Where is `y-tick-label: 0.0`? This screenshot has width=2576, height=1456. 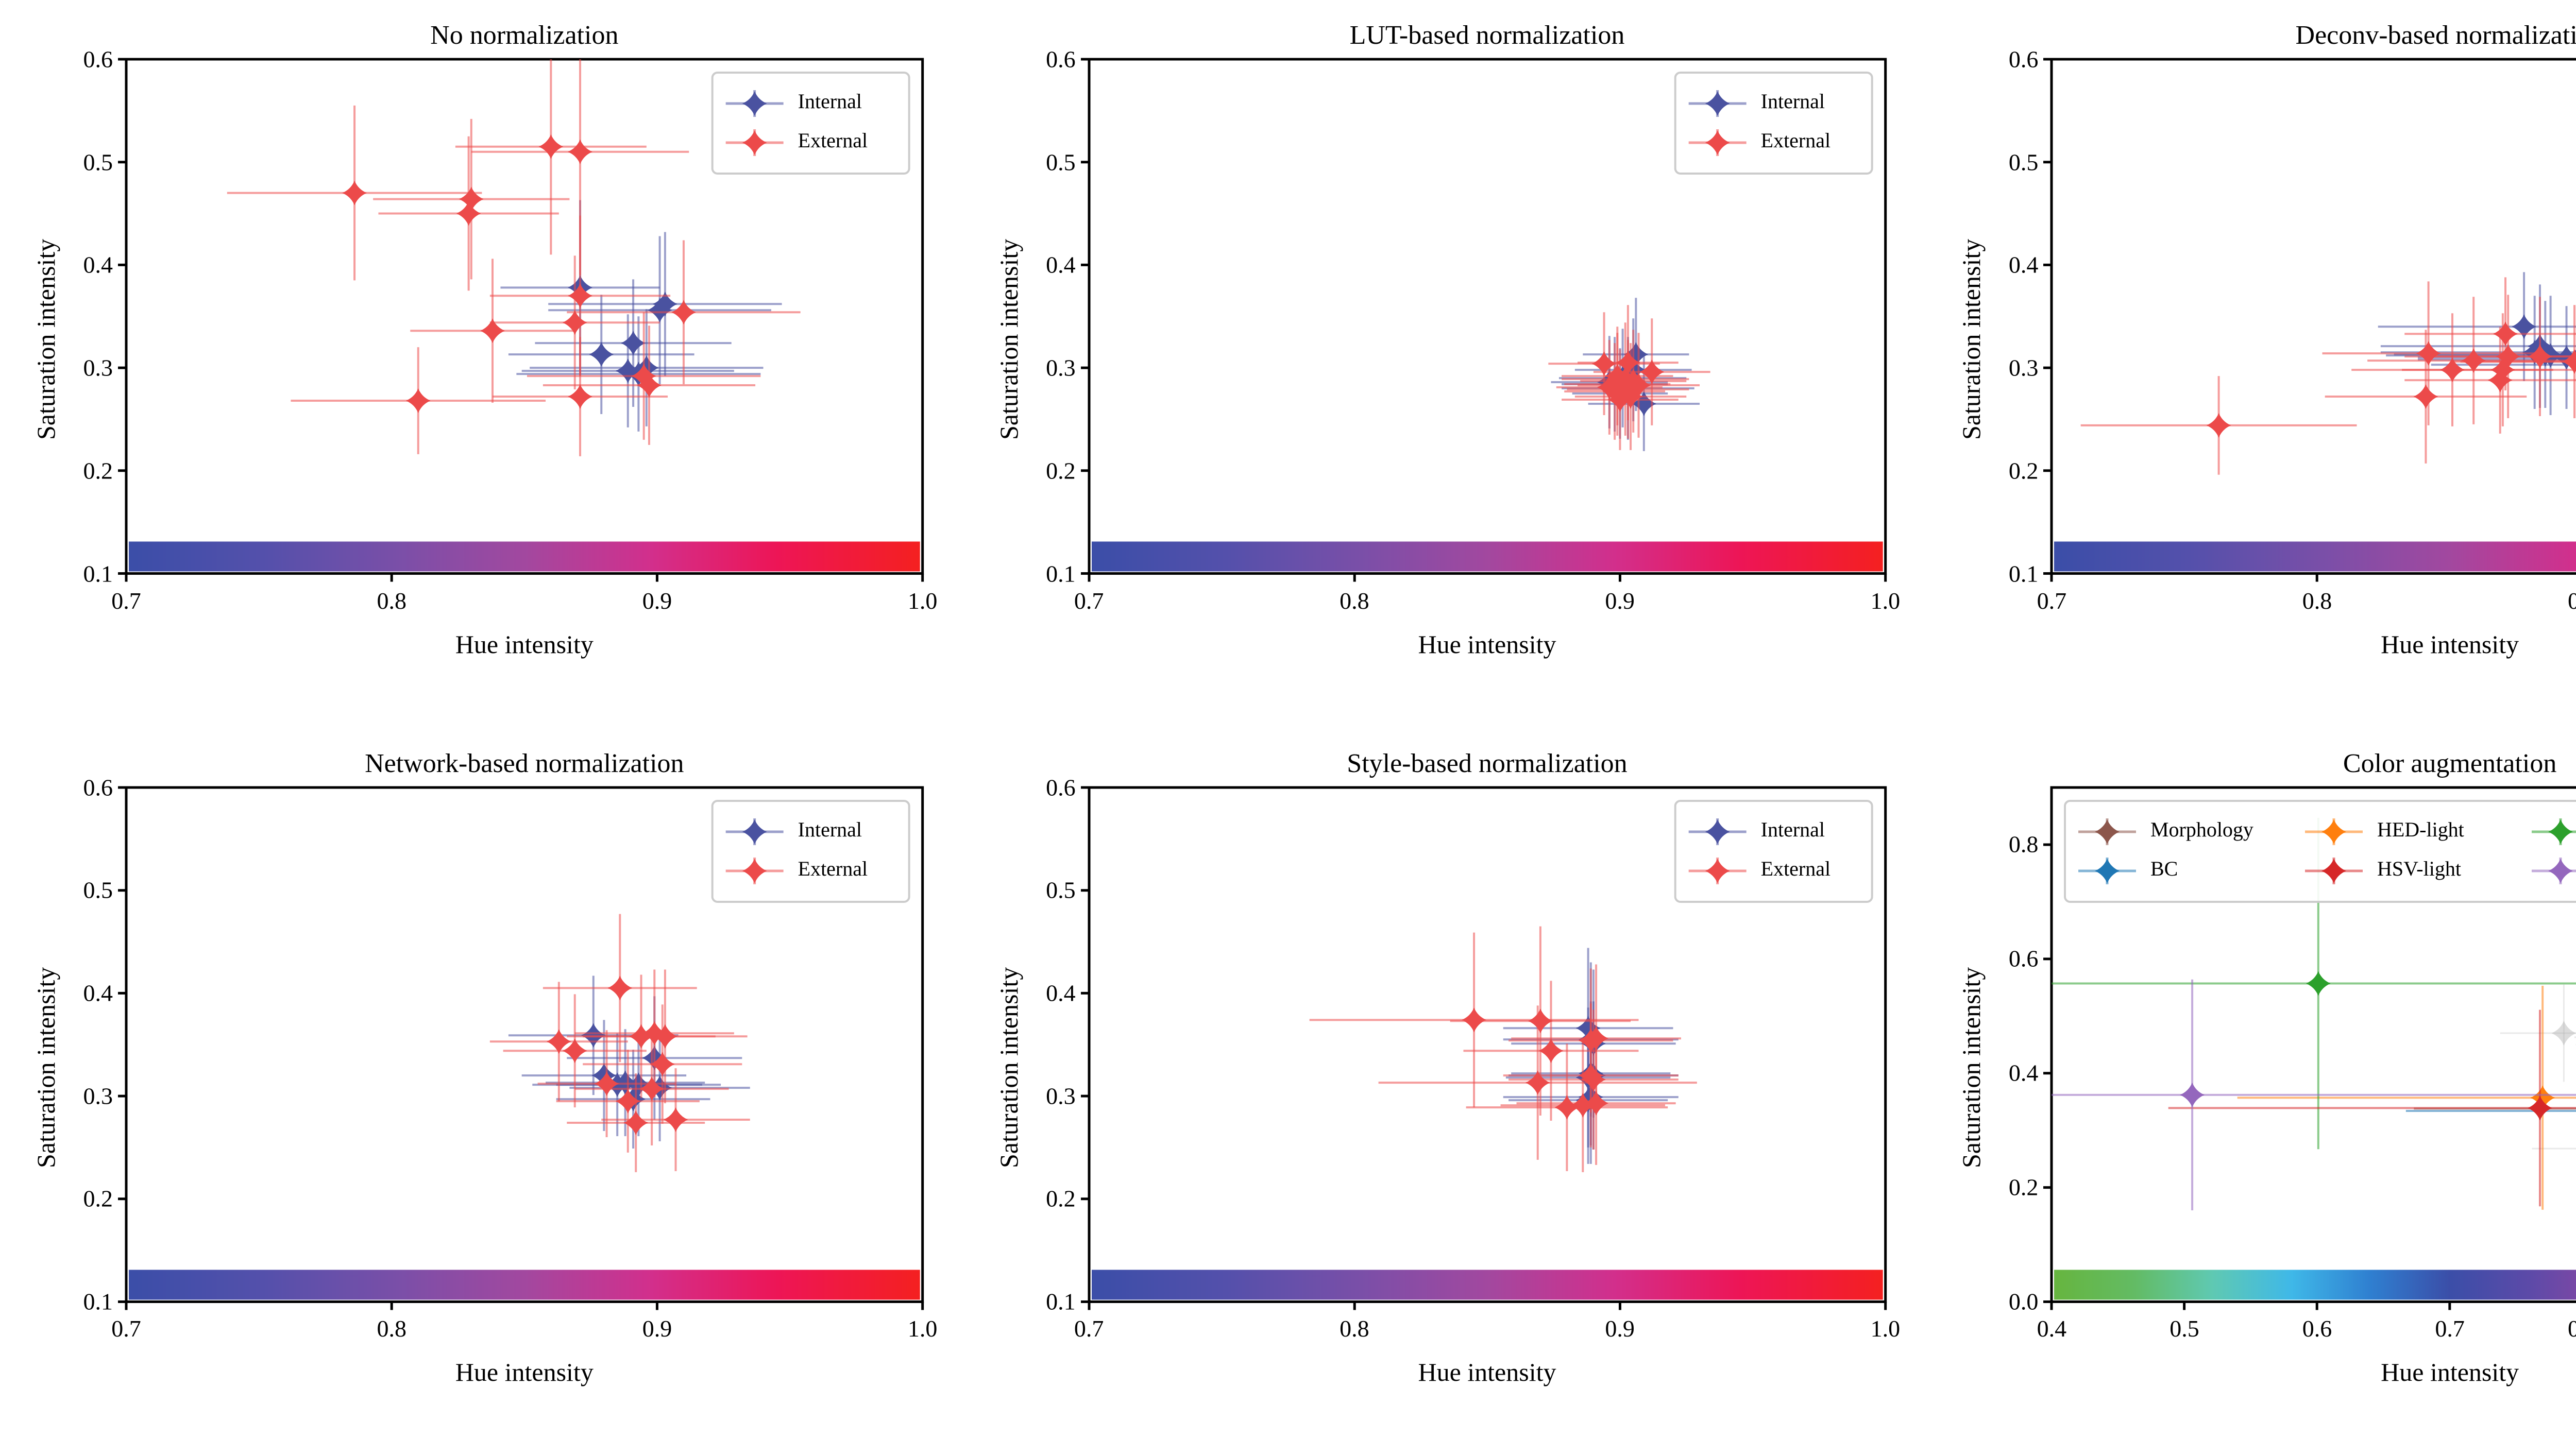
y-tick-label: 0.0 is located at coordinates (2023, 1301).